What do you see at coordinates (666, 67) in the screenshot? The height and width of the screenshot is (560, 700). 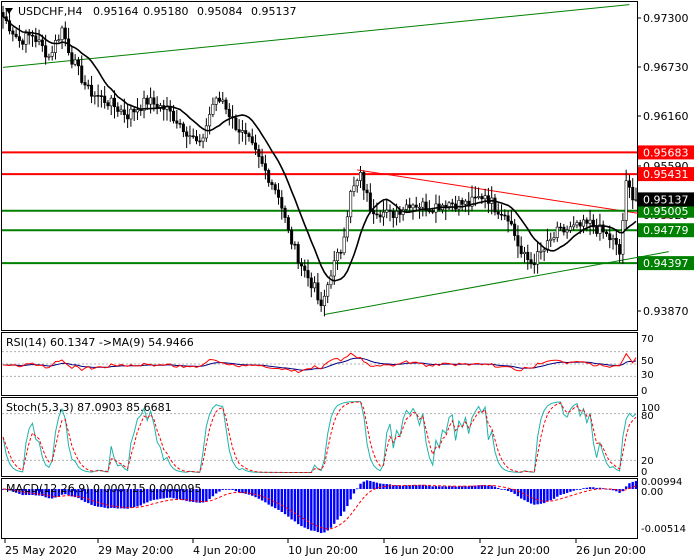 I see `price-tick-label: 0.96730` at bounding box center [666, 67].